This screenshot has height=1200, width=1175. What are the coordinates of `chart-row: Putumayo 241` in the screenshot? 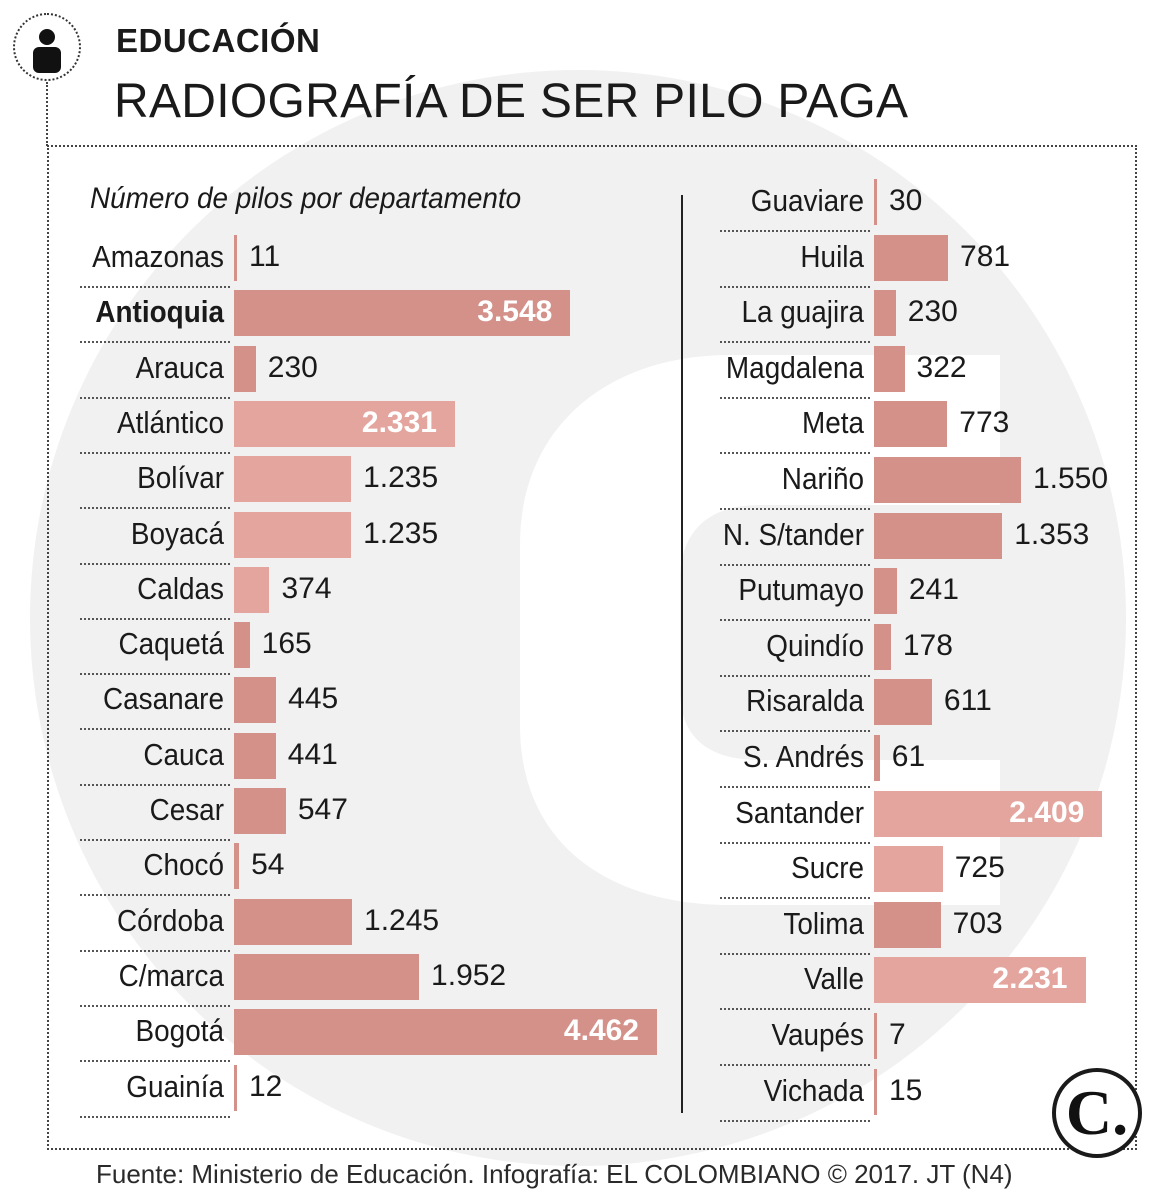 It's located at (587, 594).